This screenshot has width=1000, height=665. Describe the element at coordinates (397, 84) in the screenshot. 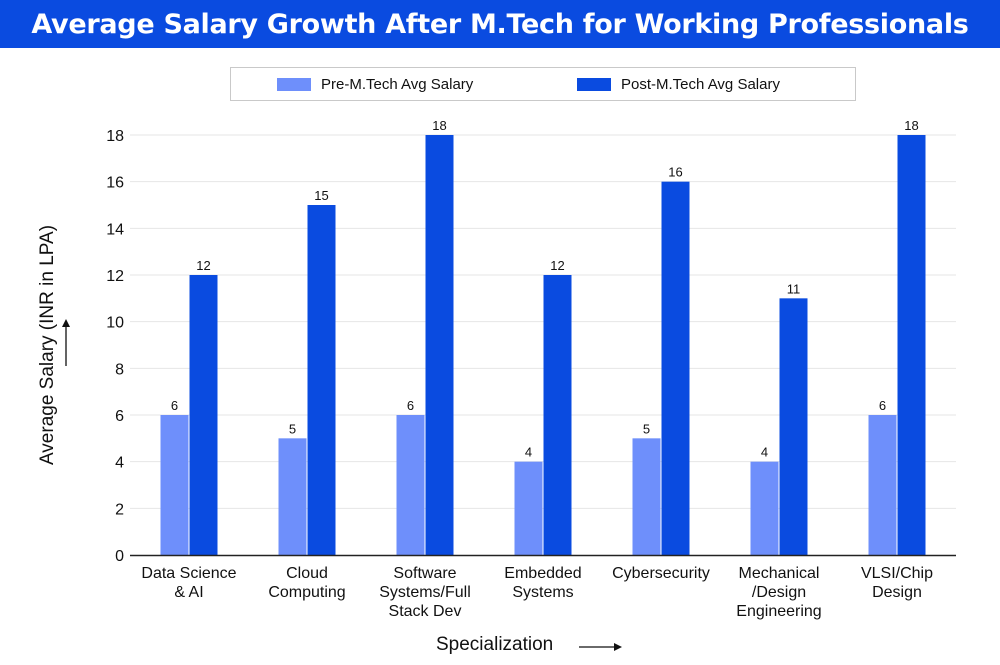

I see `legend-label-pre: Pre-M.Tech Avg Salary` at that location.